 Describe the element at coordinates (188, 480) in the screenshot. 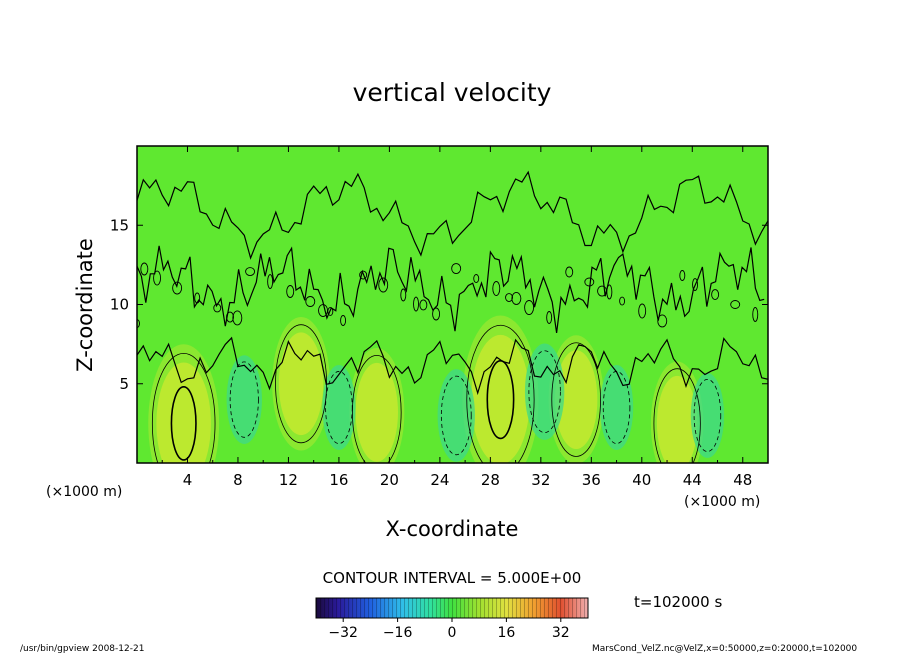

I see `x-tick-label: 4` at that location.